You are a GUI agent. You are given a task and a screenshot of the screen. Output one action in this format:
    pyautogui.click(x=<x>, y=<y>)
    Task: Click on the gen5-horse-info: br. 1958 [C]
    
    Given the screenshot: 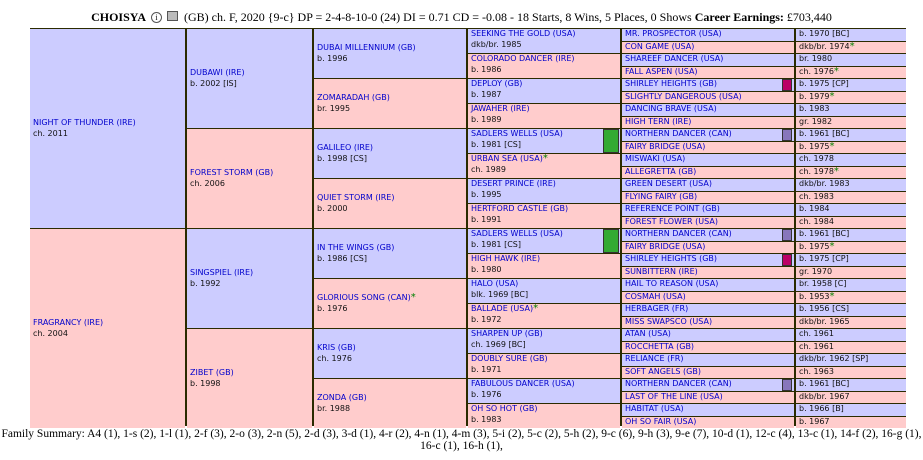 What is the action you would take?
    pyautogui.click(x=823, y=283)
    